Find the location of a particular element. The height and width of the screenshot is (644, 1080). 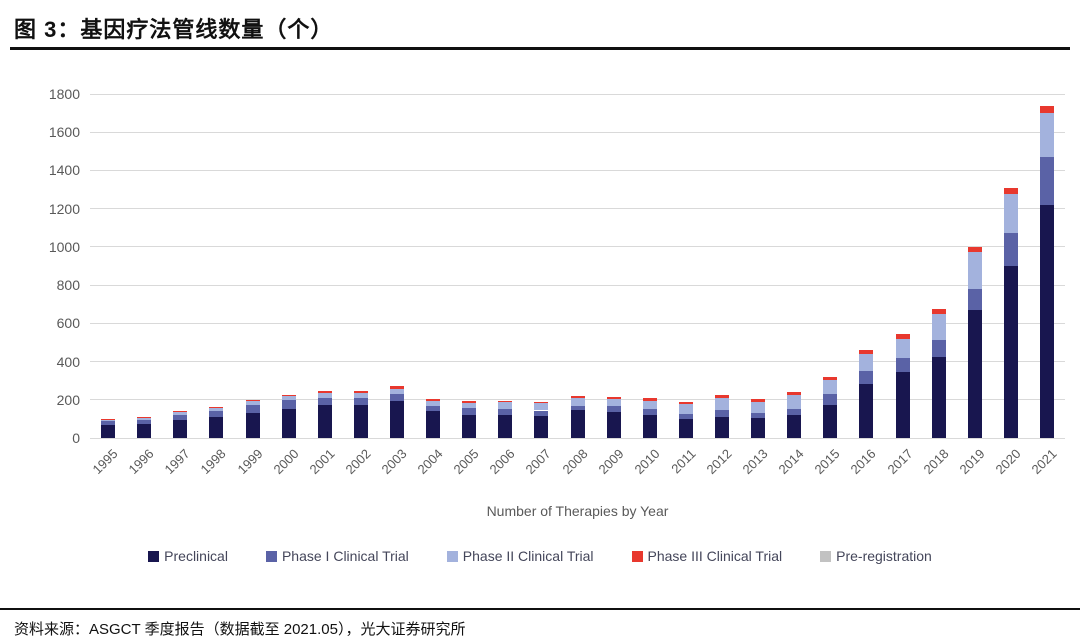

bar-2000 is located at coordinates (288, 416).